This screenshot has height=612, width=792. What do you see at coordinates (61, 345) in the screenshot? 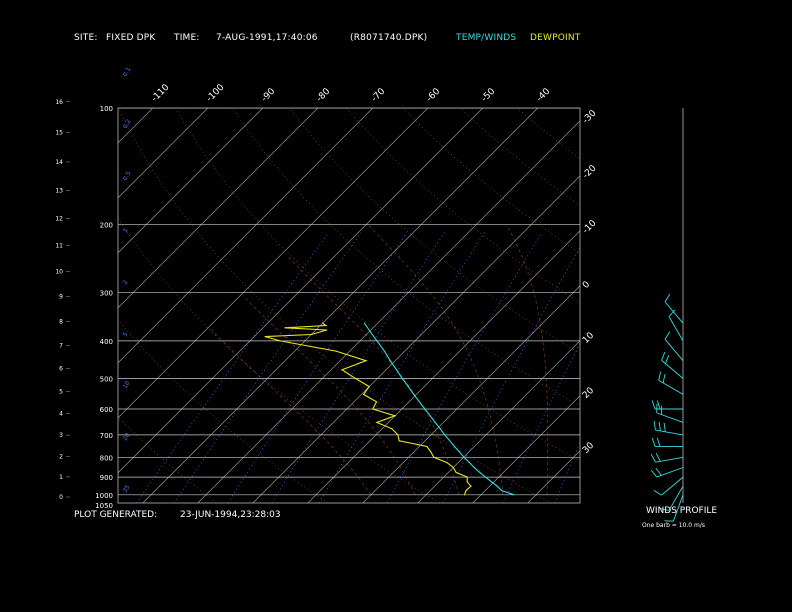
I see `height-tick-label: 7` at bounding box center [61, 345].